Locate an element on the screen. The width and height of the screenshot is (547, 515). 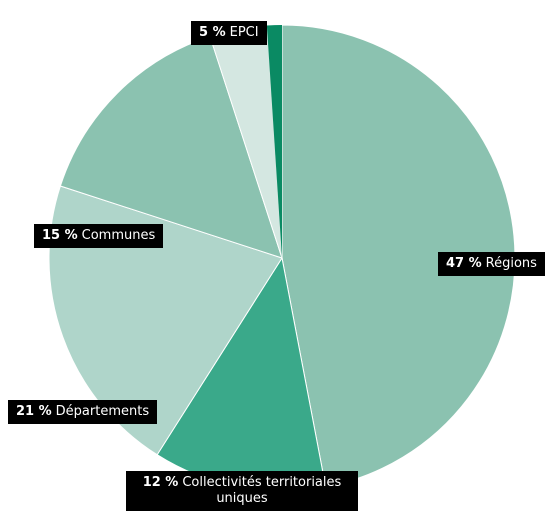
label-communes: 15 % Communes is located at coordinates (99, 236).